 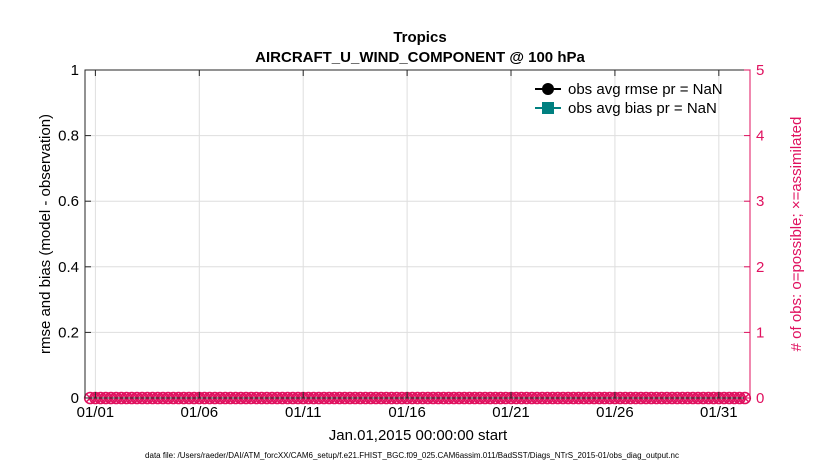 What do you see at coordinates (760, 398) in the screenshot?
I see `y-right-tick-label: 0` at bounding box center [760, 398].